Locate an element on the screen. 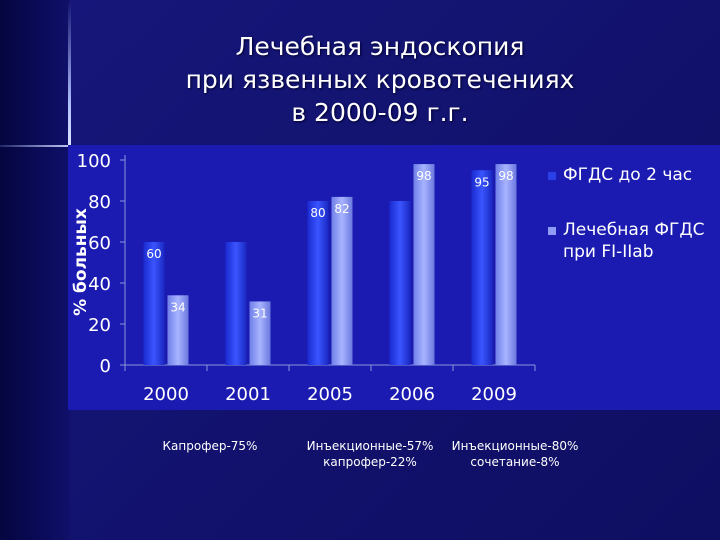 This screenshot has width=720, height=540. note-2009-line-2: сочетание-8% is located at coordinates (515, 462).